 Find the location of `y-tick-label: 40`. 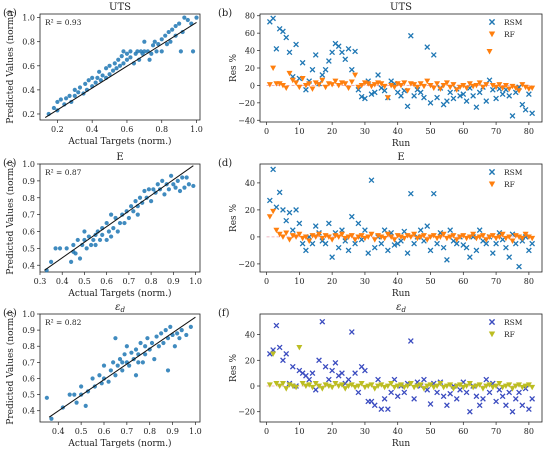

y-tick-label: 40 is located at coordinates (250, 51).